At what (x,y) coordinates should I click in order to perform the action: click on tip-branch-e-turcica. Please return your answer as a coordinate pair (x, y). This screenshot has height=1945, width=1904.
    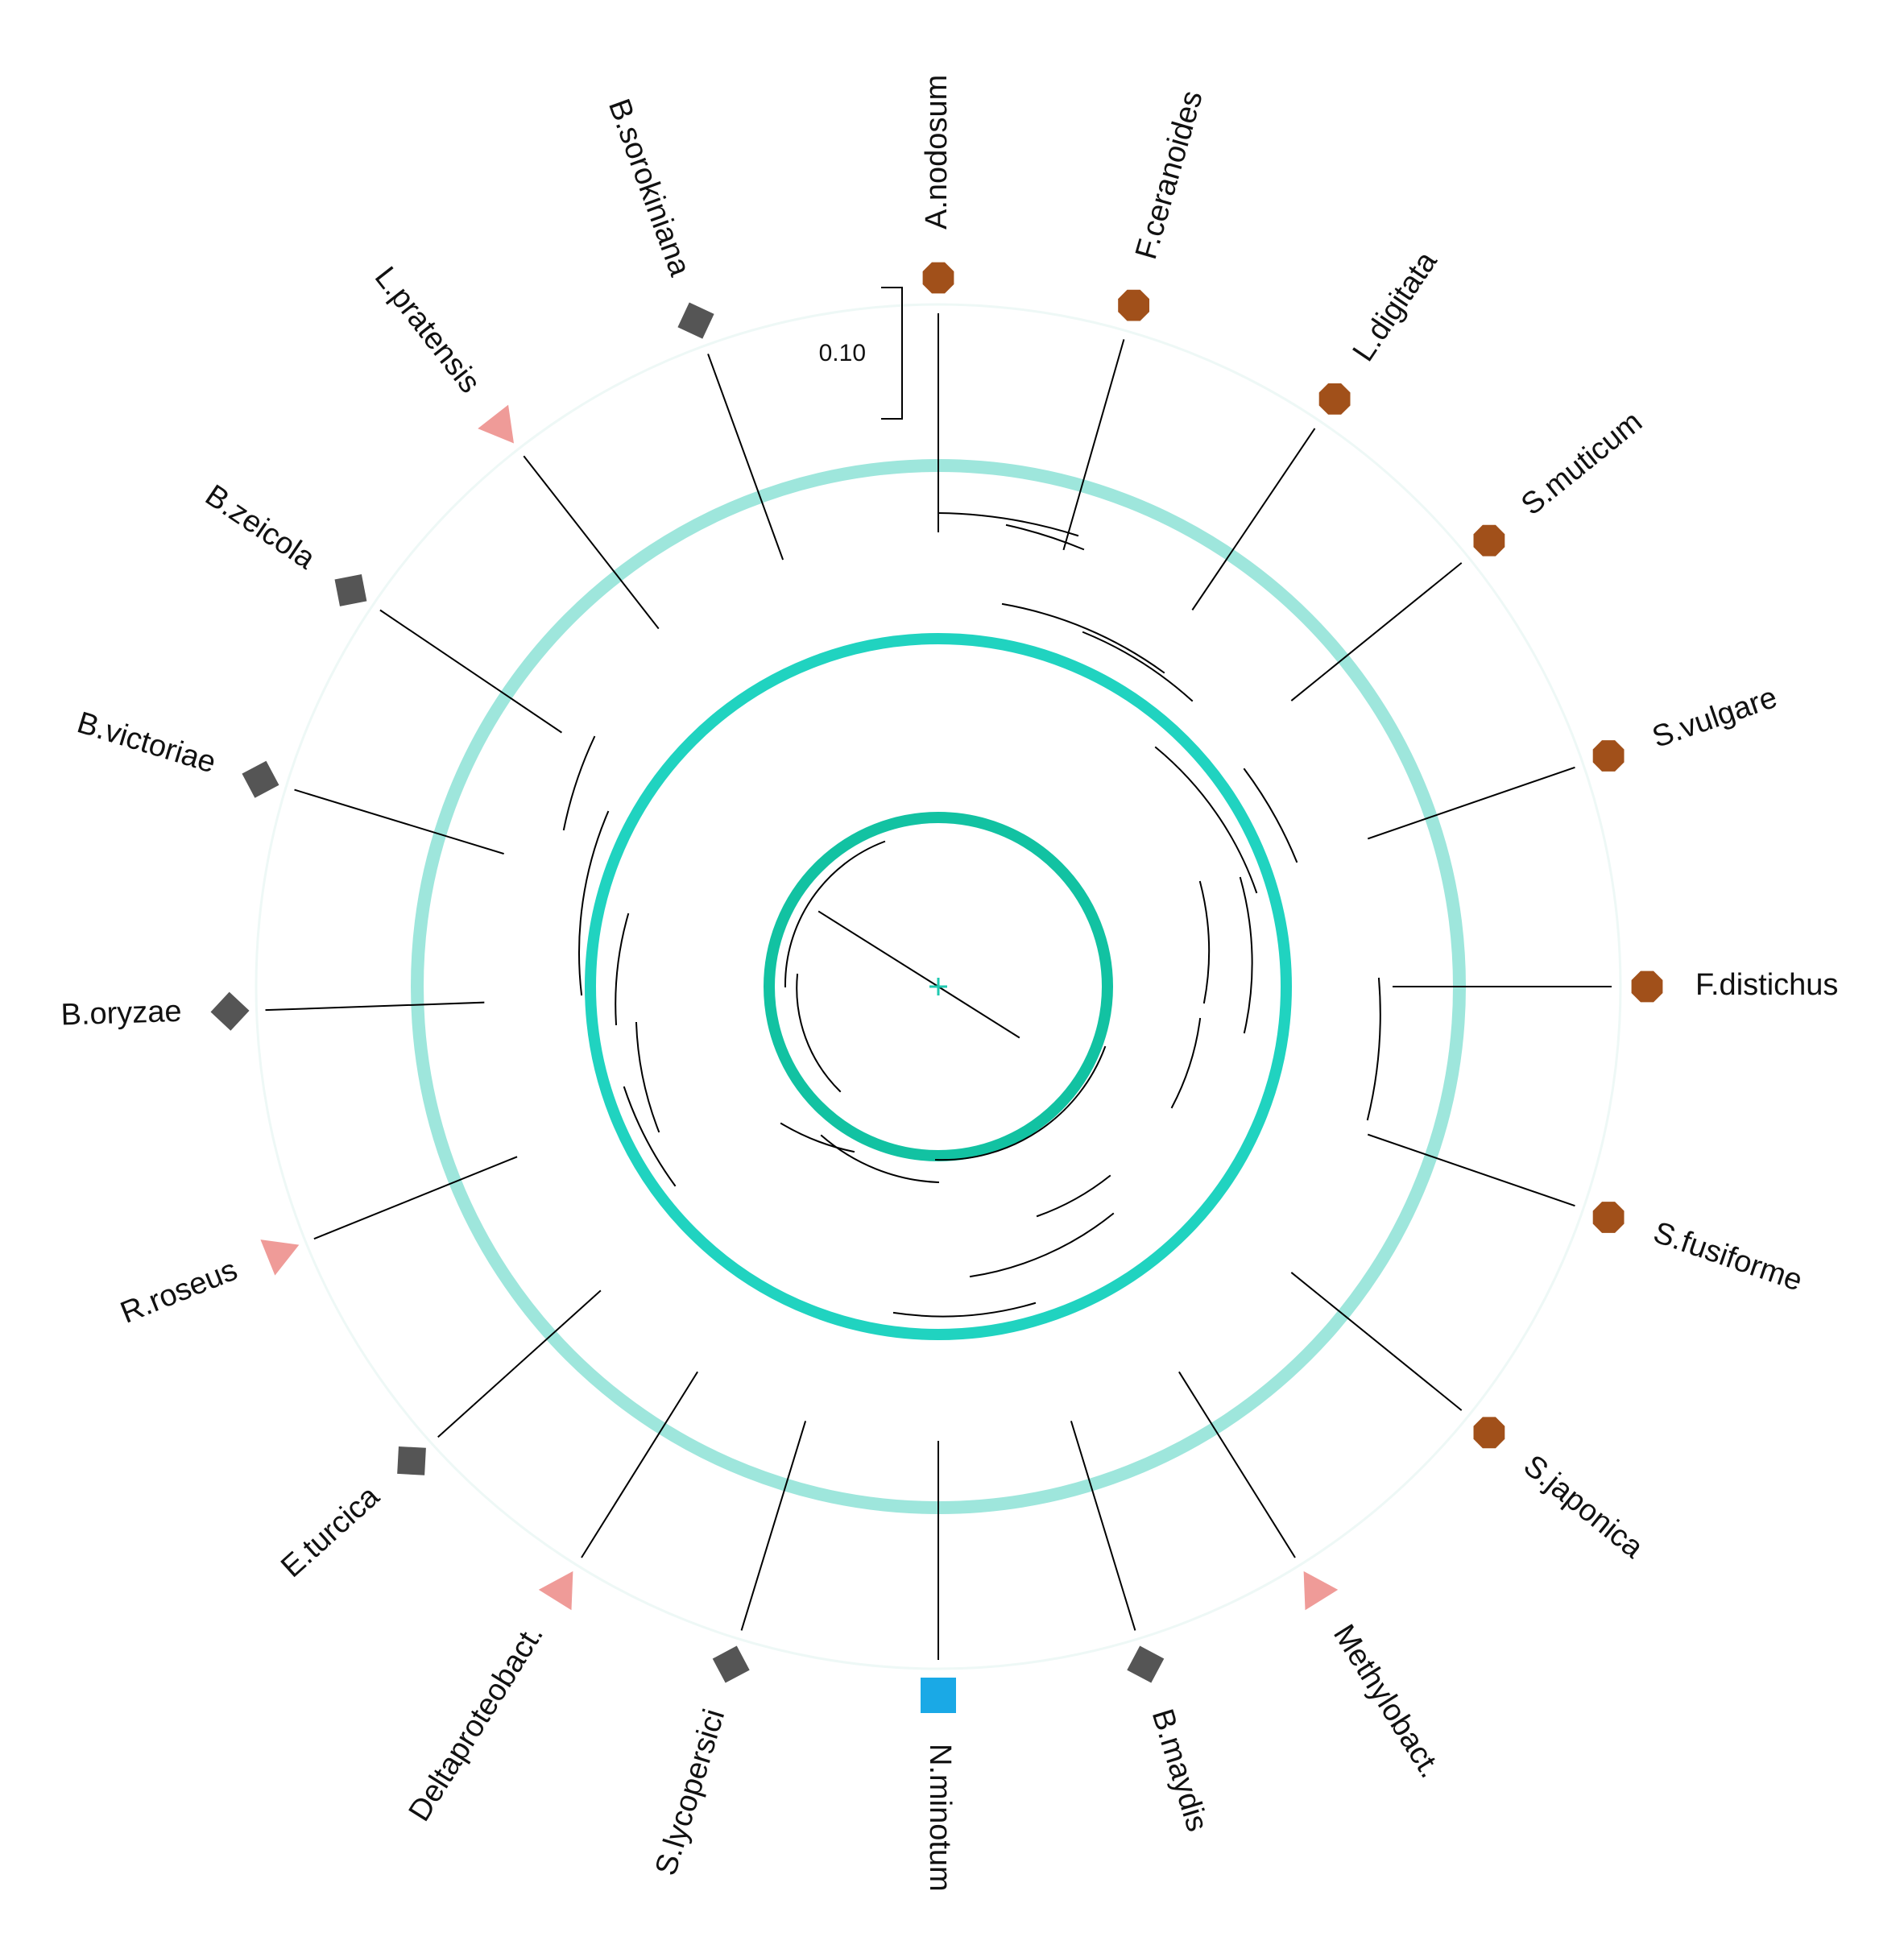
    Looking at the image, I should click on (519, 1363).